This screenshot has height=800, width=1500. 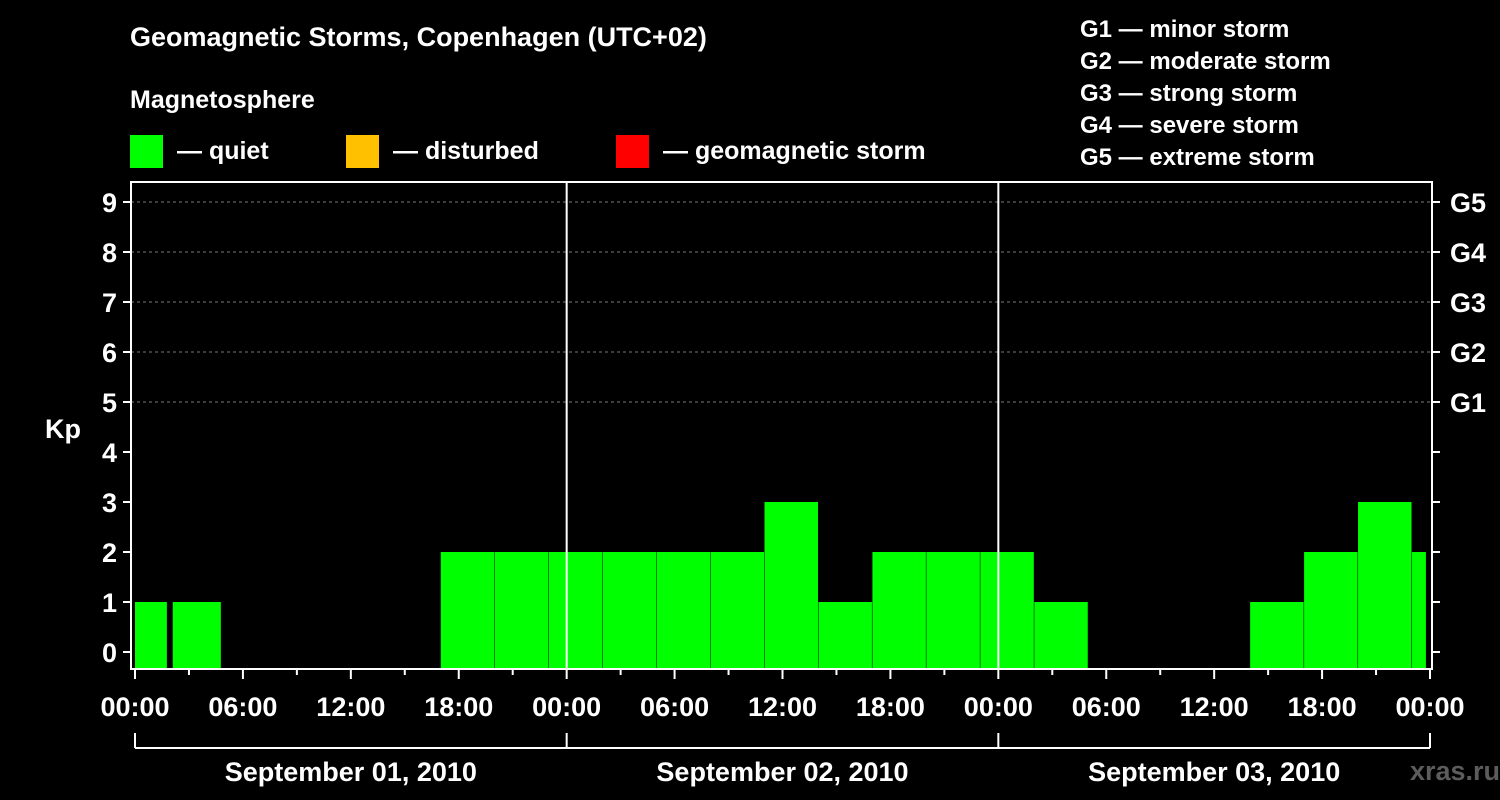 I want to click on y-tick-label: 2, so click(x=109, y=553).